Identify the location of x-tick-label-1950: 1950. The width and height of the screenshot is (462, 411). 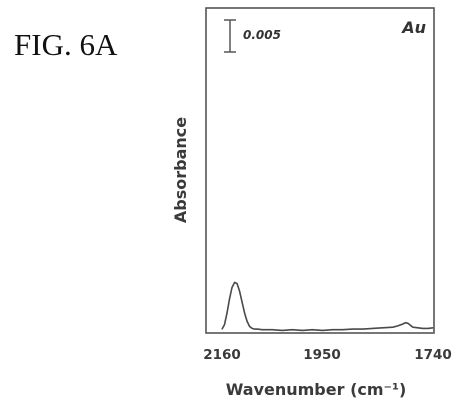
(322, 355).